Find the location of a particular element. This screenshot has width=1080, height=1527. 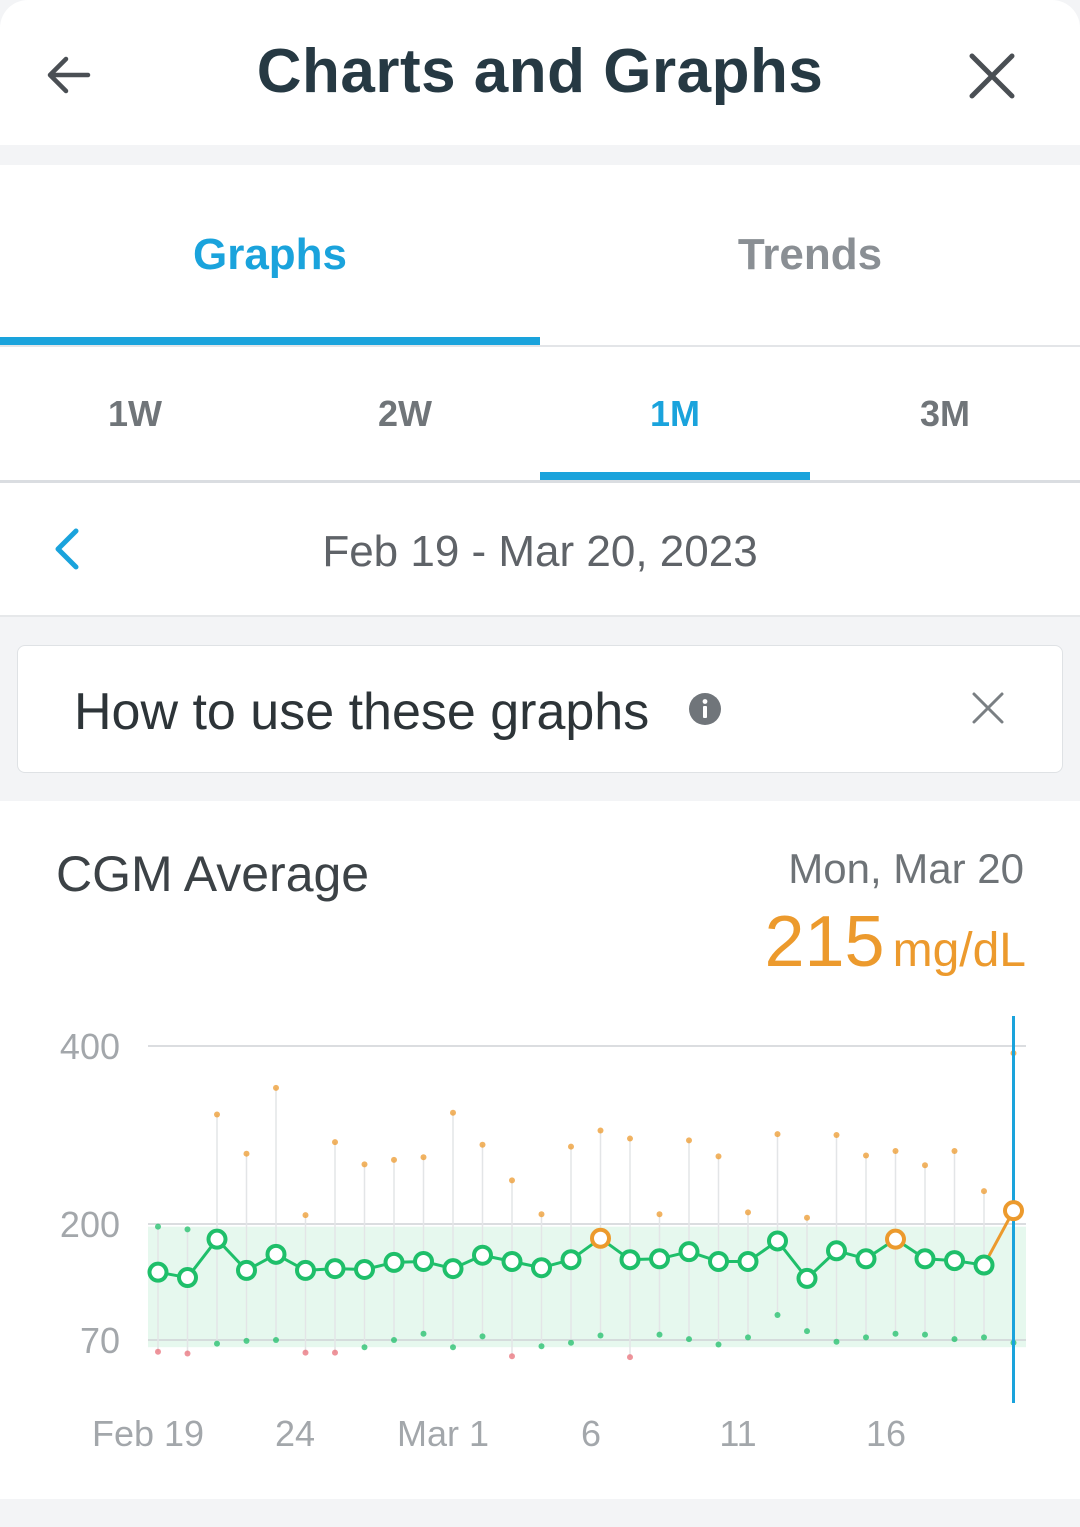

info-icon is located at coordinates (705, 709).